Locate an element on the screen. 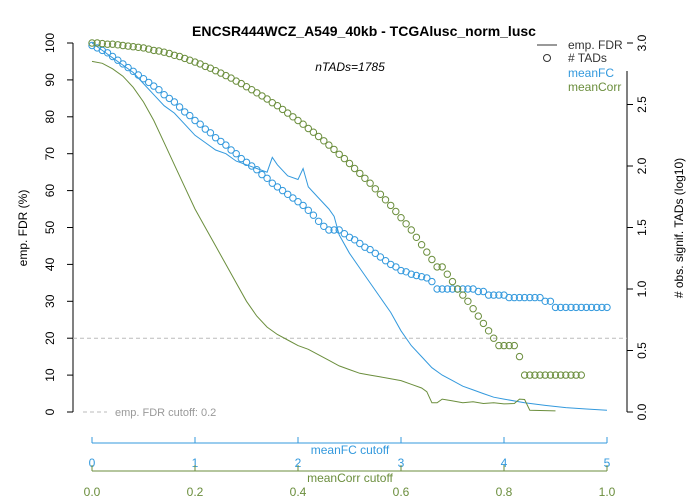 This screenshot has height=500, width=700. legend-entry-emp-fdr: emp. FDR is located at coordinates (595, 45).